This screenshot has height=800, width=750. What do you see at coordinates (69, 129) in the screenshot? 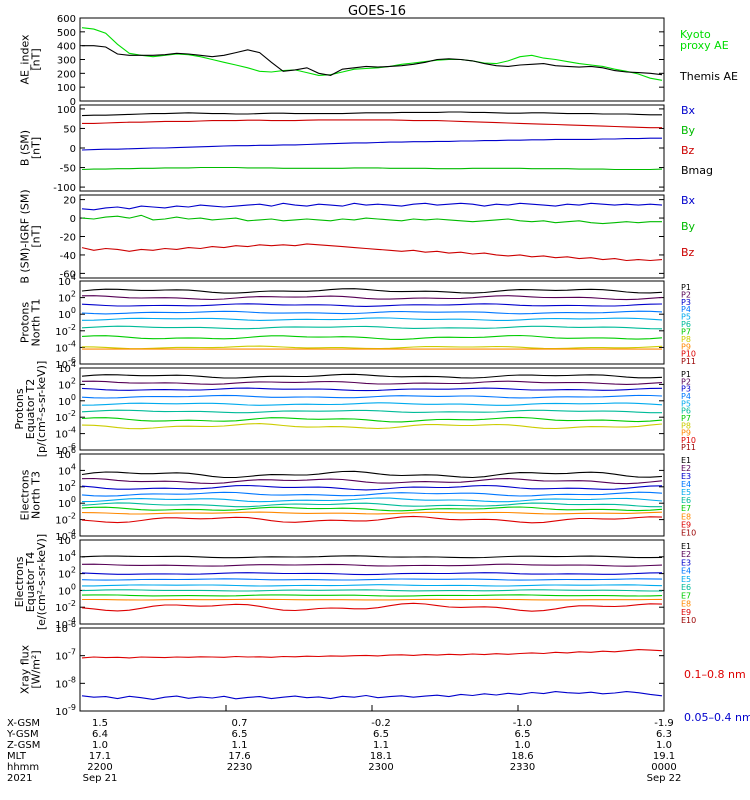
I see `y-tick-label: 50` at bounding box center [69, 129].